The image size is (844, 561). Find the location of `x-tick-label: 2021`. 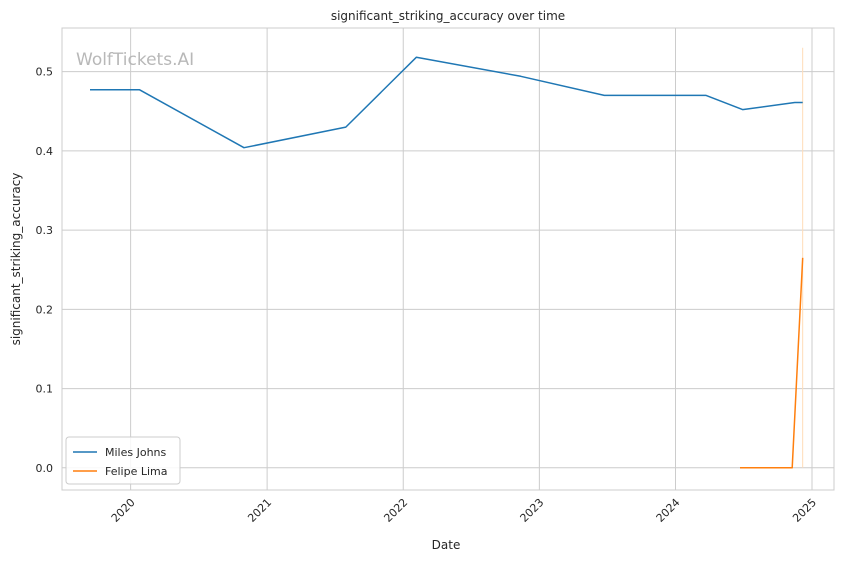

x-tick-label: 2021 is located at coordinates (259, 510).